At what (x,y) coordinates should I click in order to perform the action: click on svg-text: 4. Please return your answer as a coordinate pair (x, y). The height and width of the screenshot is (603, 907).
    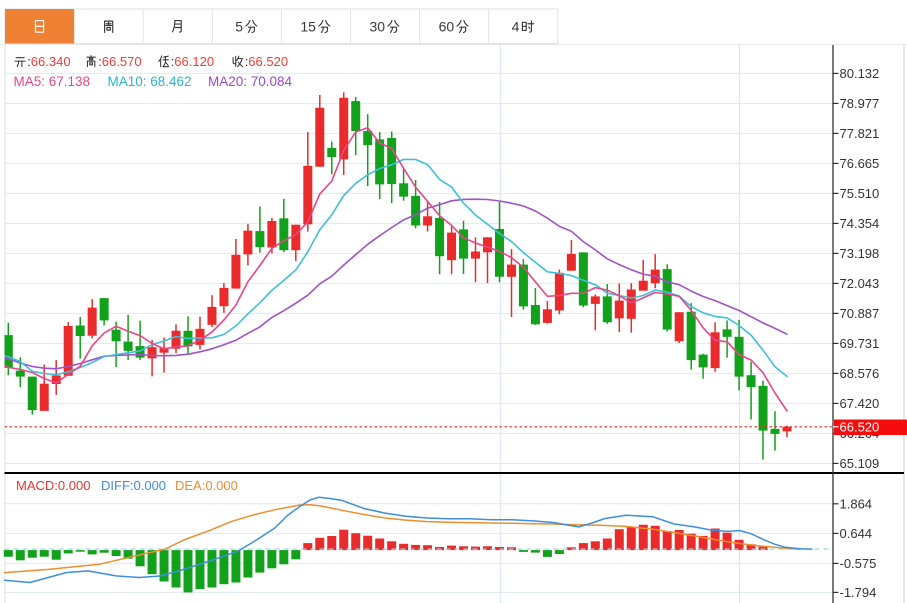
    Looking at the image, I should click on (516, 26).